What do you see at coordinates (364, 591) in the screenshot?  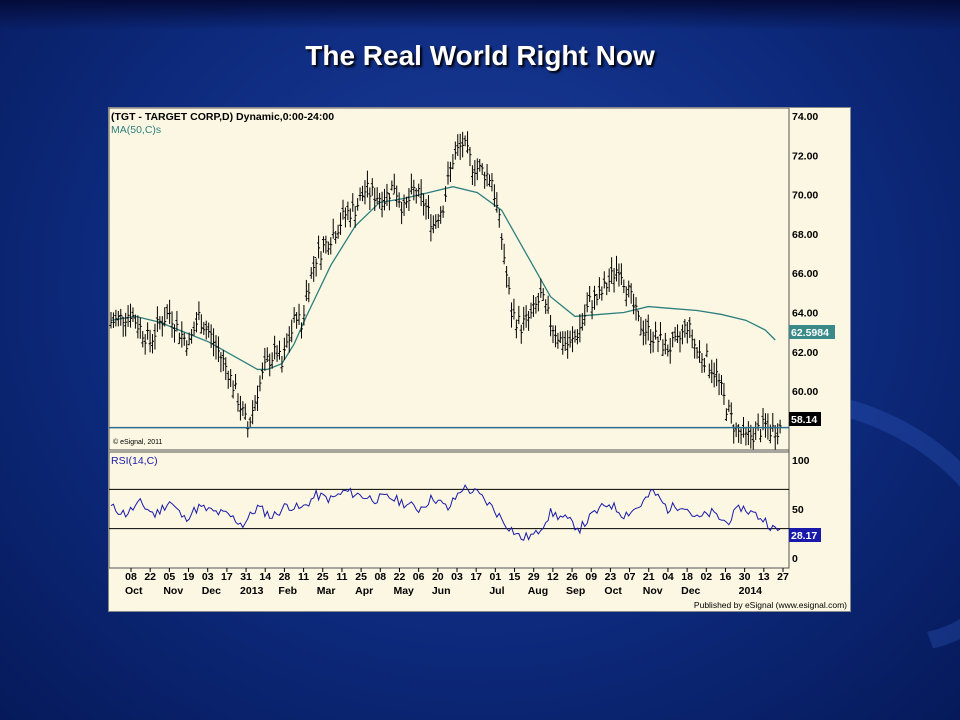 I see `x-month-label: Apr` at bounding box center [364, 591].